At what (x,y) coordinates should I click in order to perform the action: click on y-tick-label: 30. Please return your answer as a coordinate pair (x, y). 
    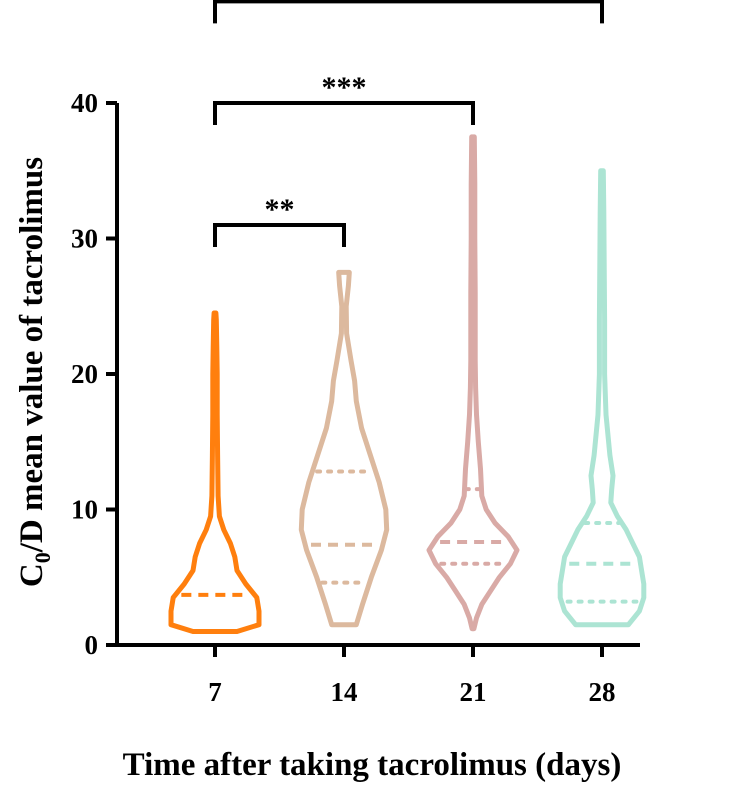
    Looking at the image, I should click on (84, 239).